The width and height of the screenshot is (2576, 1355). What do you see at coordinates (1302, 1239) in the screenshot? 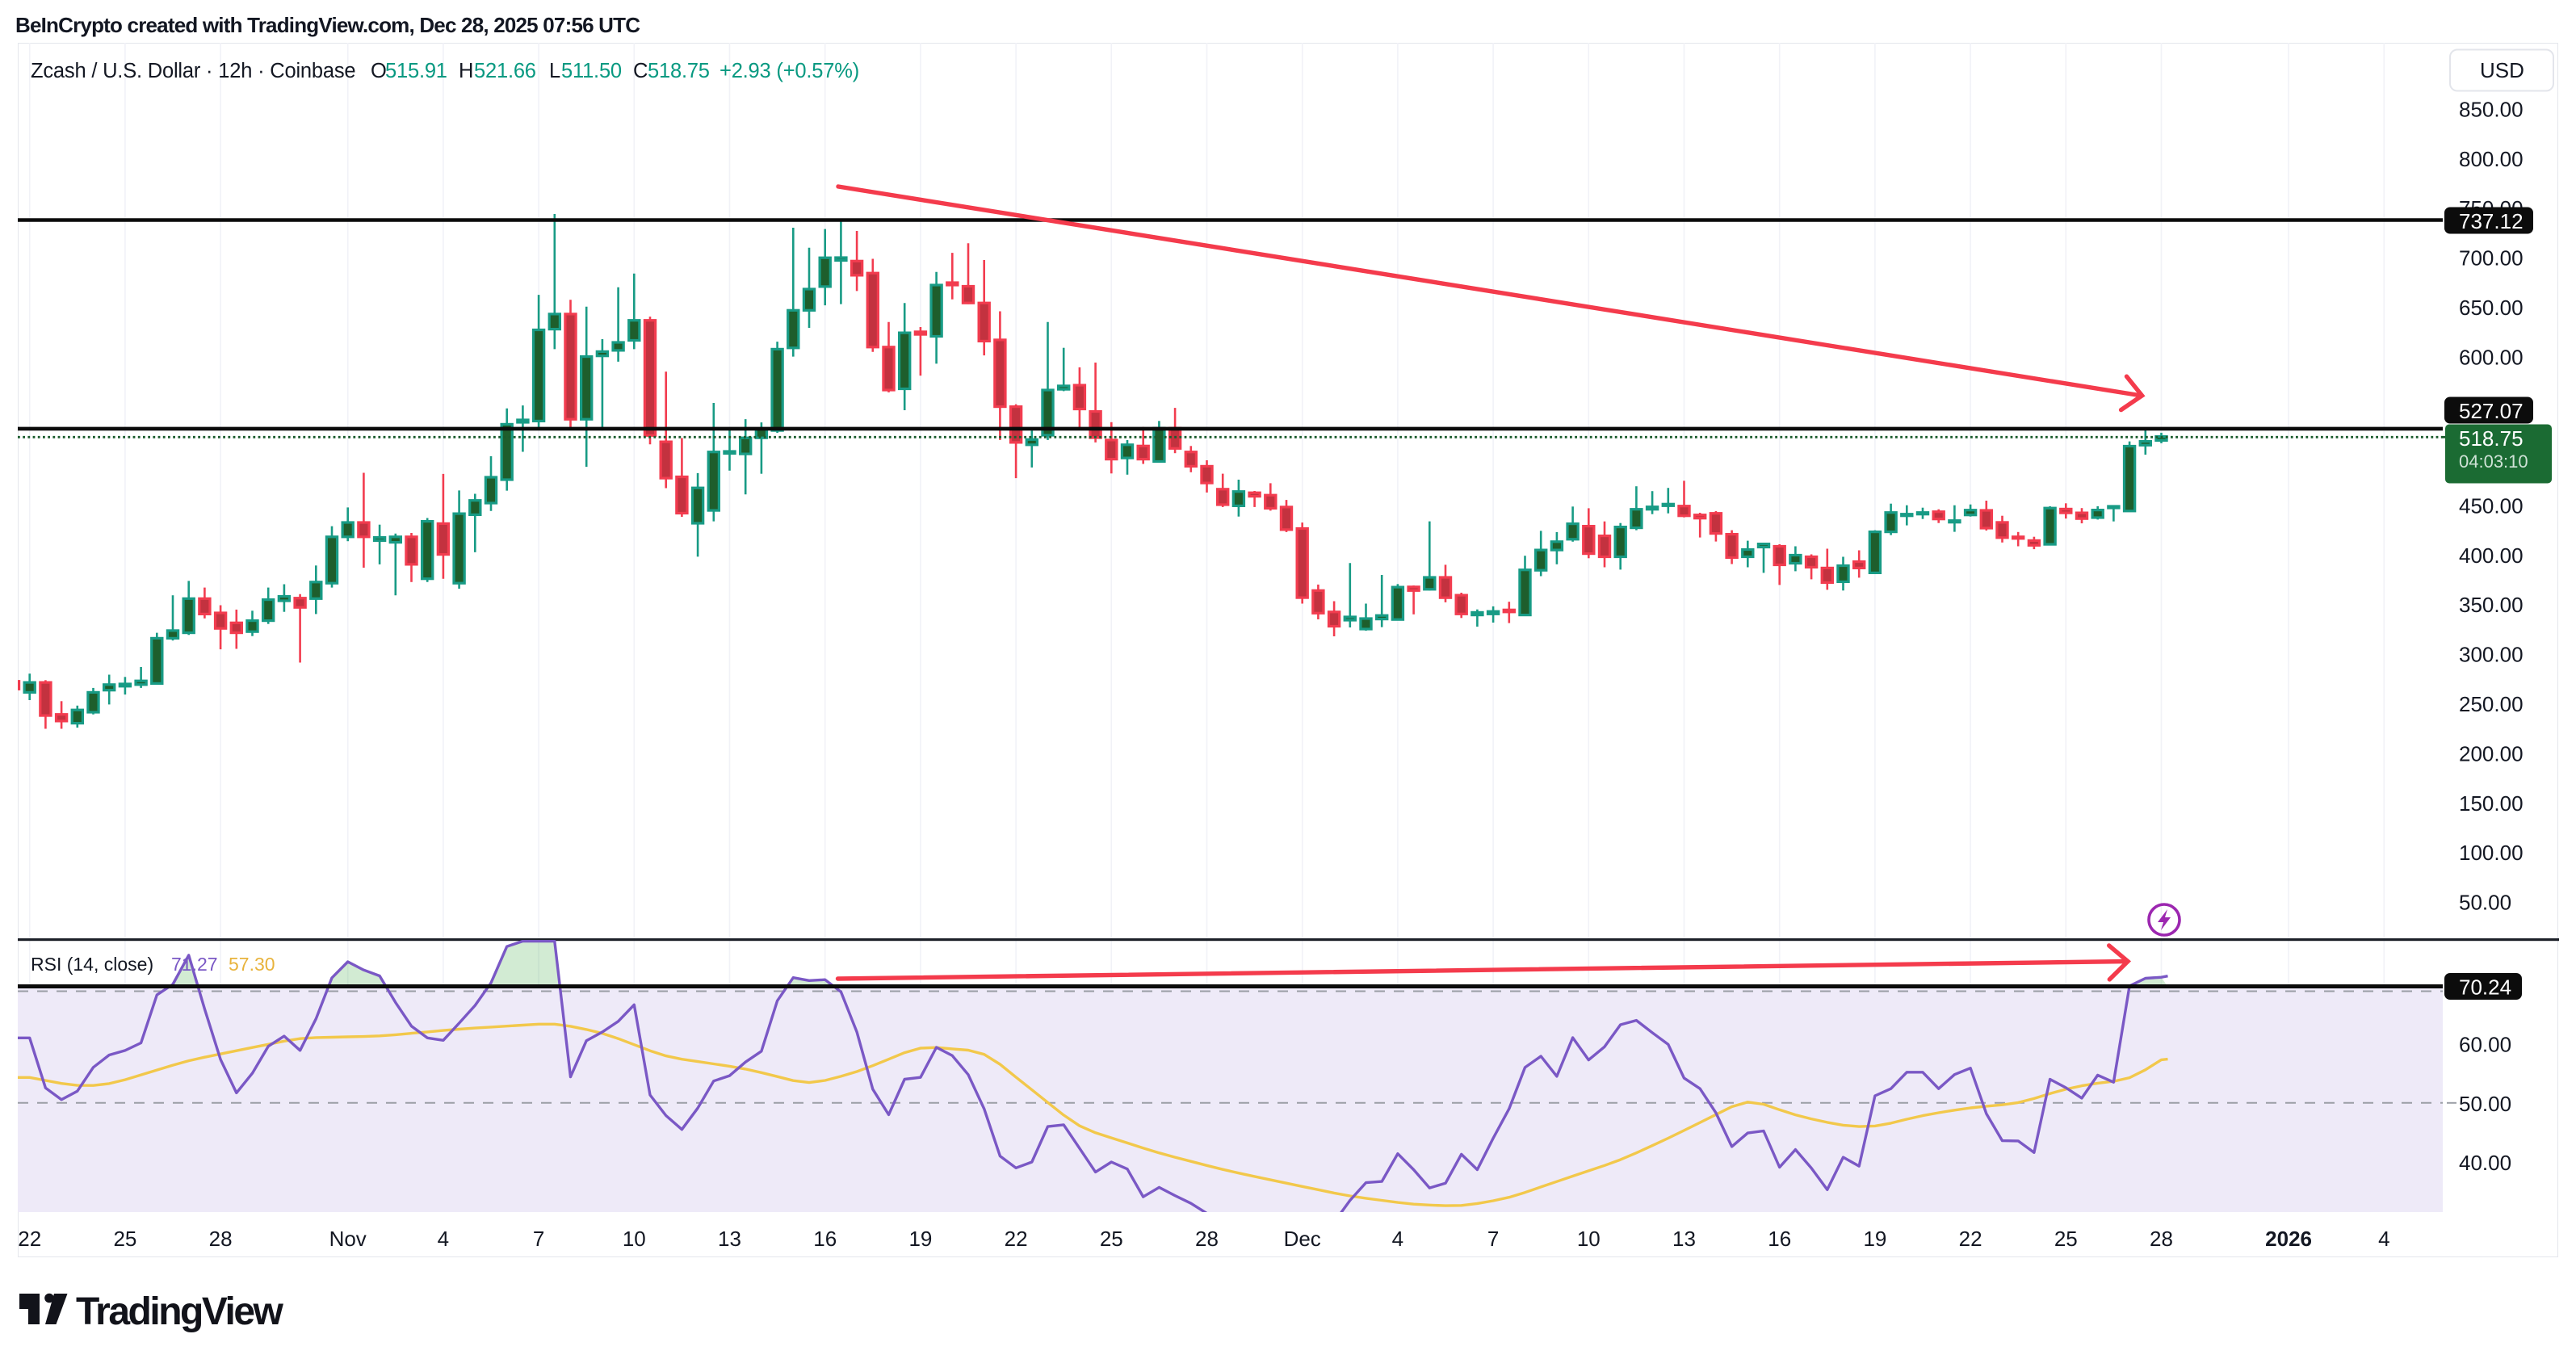
I see `svg-text: Dec` at bounding box center [1302, 1239].